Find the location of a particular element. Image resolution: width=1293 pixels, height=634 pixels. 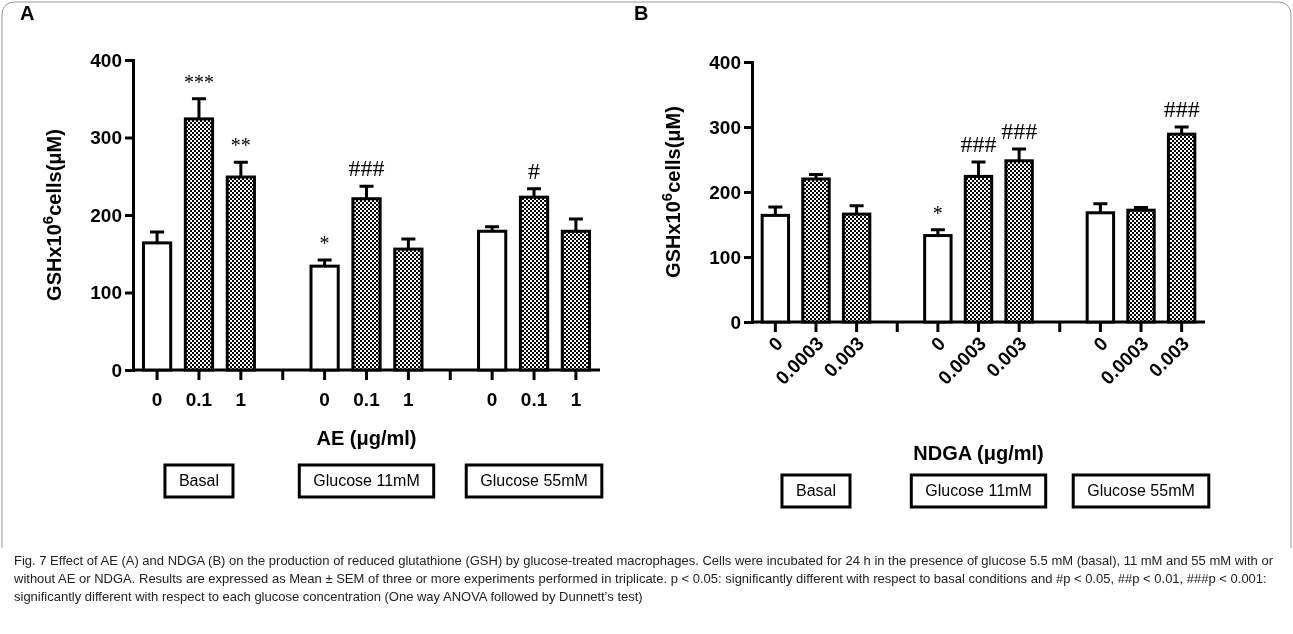

chart-title: B is located at coordinates (641, 13).